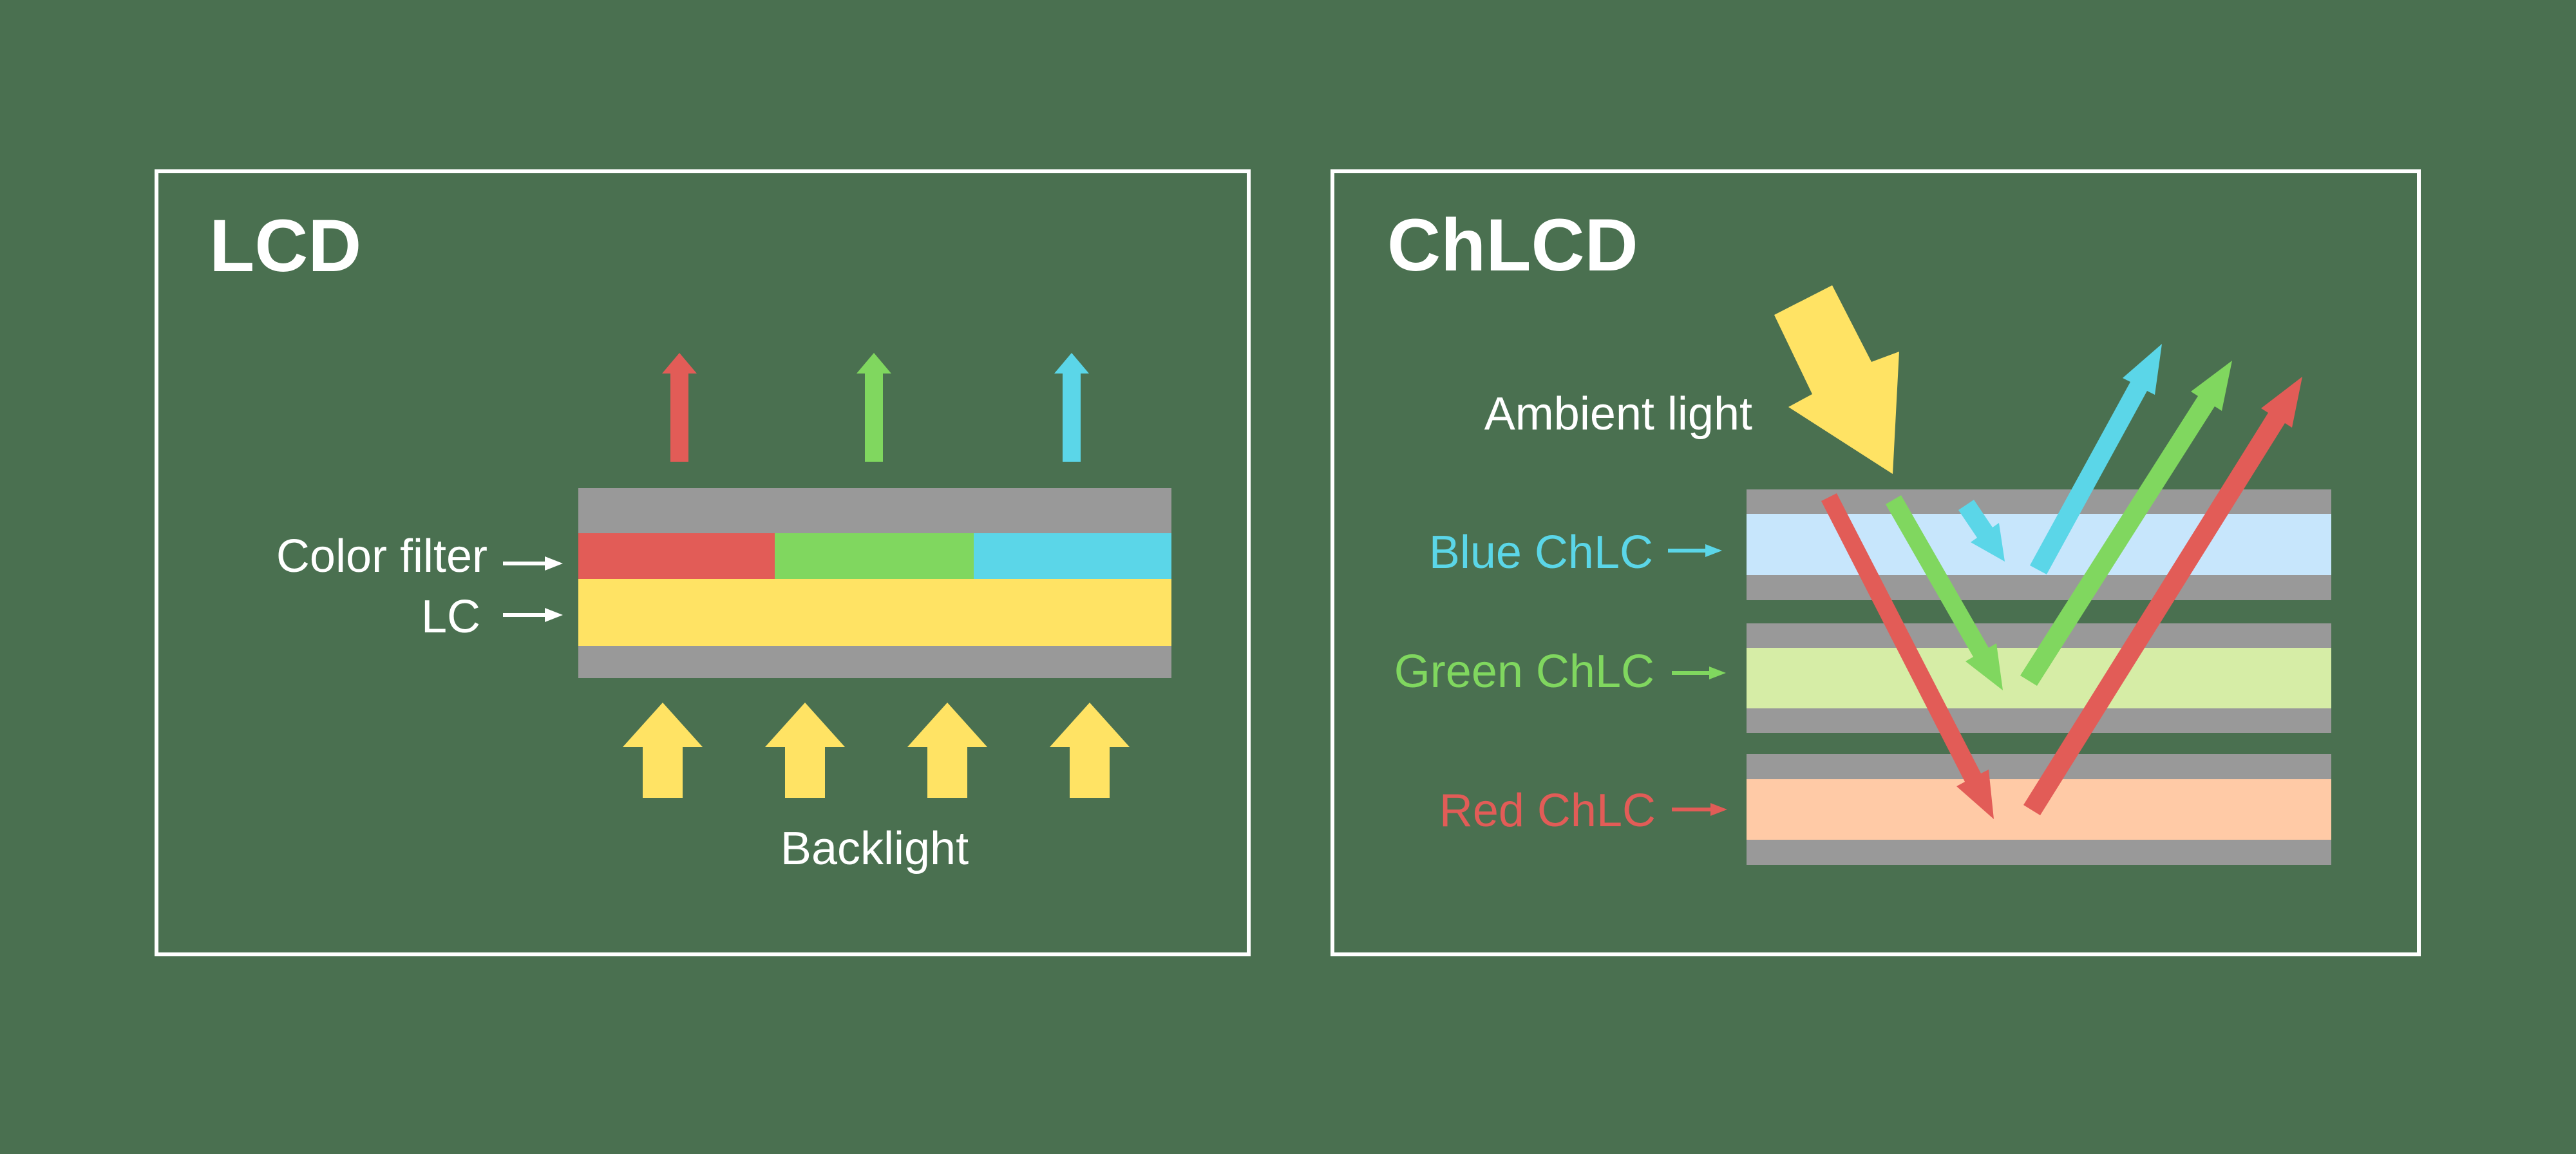 This screenshot has height=1154, width=2576. Describe the element at coordinates (680, 407) in the screenshot. I see `red-light-up-arrow-icon` at that location.